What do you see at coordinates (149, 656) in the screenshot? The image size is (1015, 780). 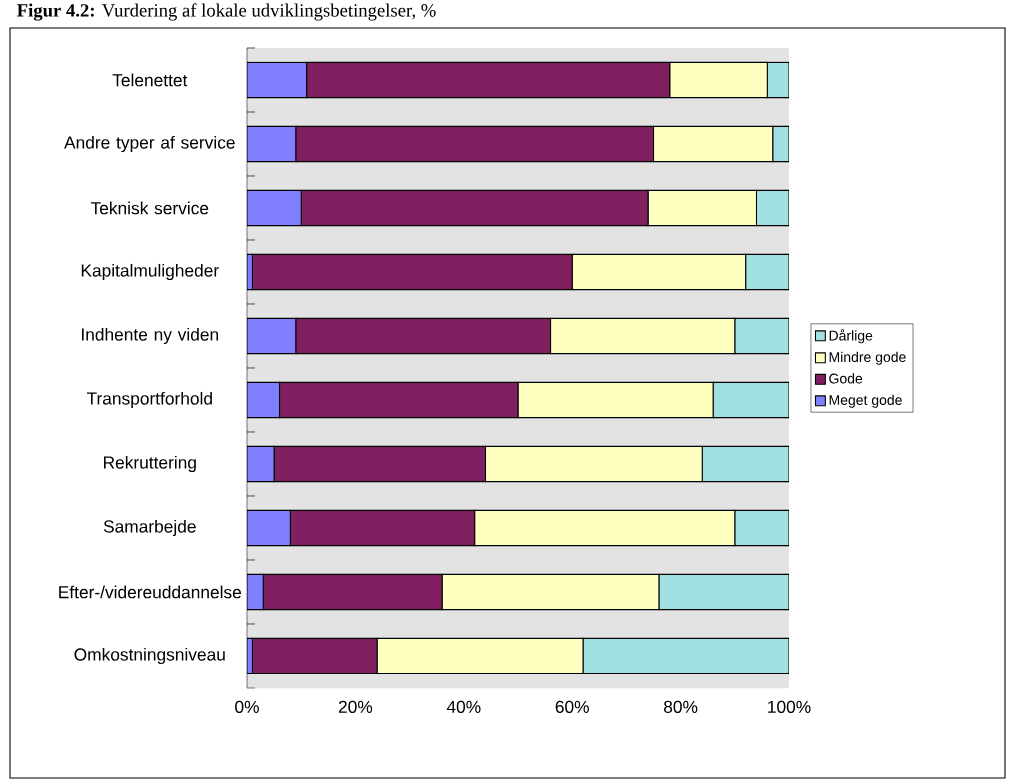 I see `y-tick-label: Omkostningsniveau` at bounding box center [149, 656].